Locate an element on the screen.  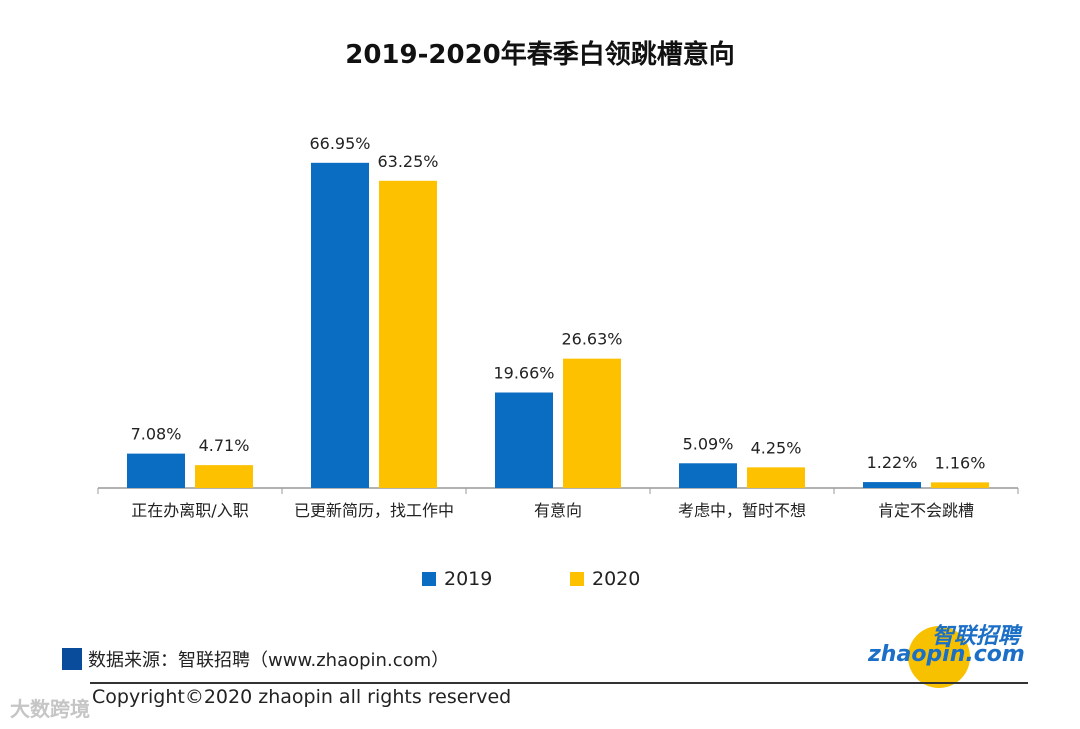
legend-item-2019: 2019 is located at coordinates (457, 579).